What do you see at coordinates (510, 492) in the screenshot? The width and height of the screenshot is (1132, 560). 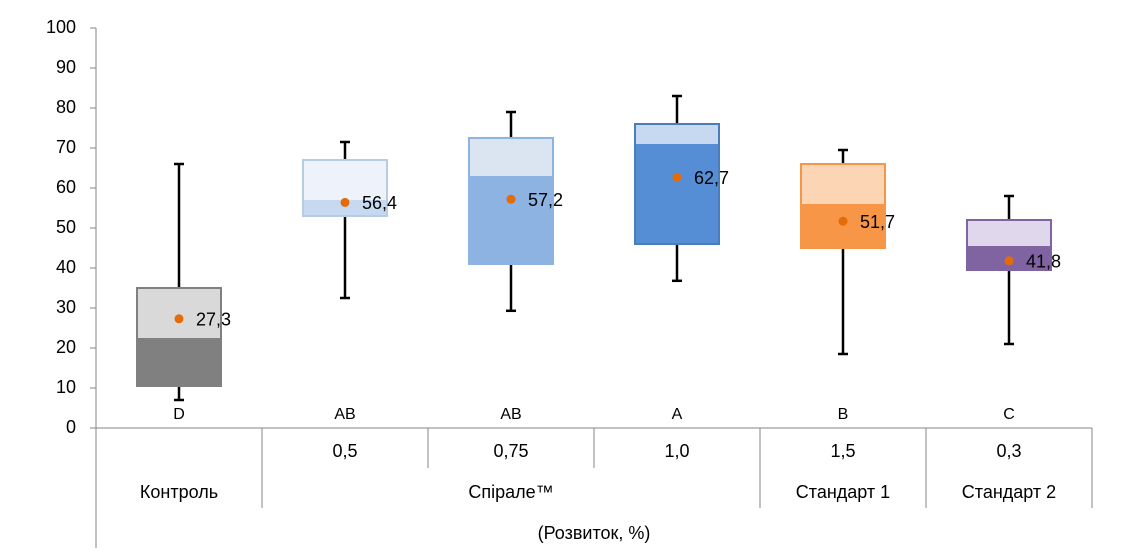 I see `group-label: Спірале™` at bounding box center [510, 492].